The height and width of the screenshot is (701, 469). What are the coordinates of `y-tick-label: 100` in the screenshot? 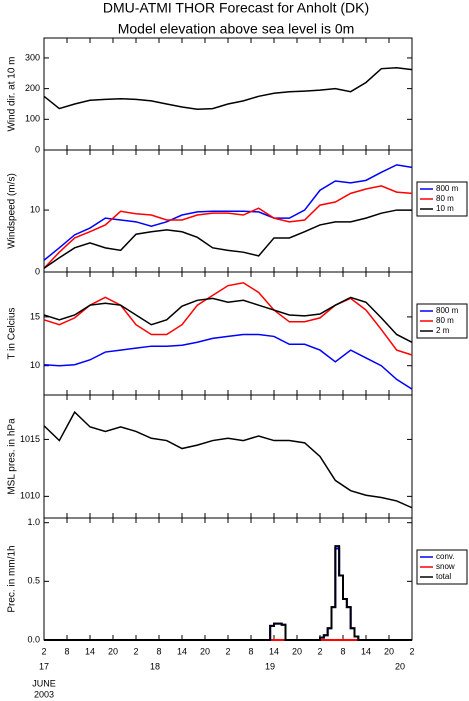 It's located at (32, 119).